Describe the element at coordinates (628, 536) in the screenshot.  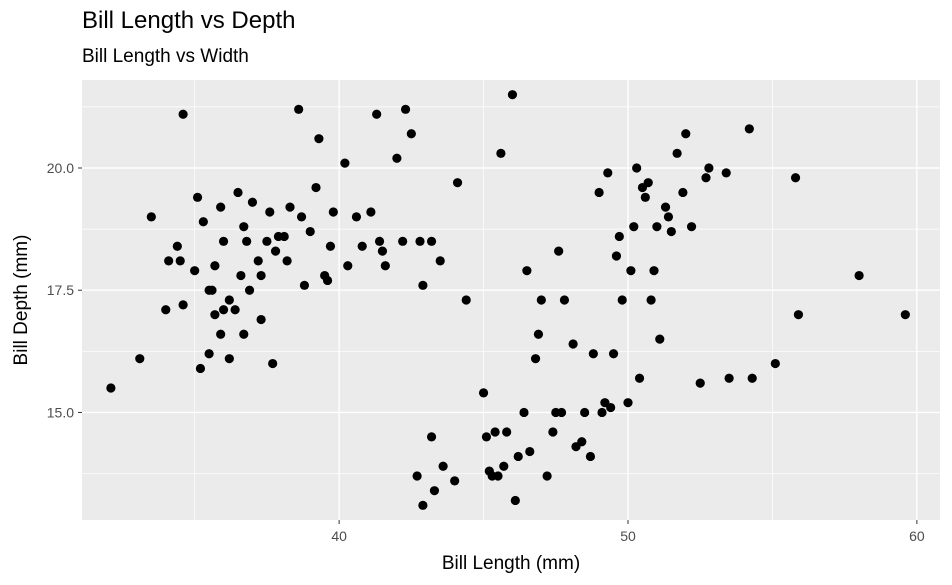
I see `x-tick-label: 50` at that location.